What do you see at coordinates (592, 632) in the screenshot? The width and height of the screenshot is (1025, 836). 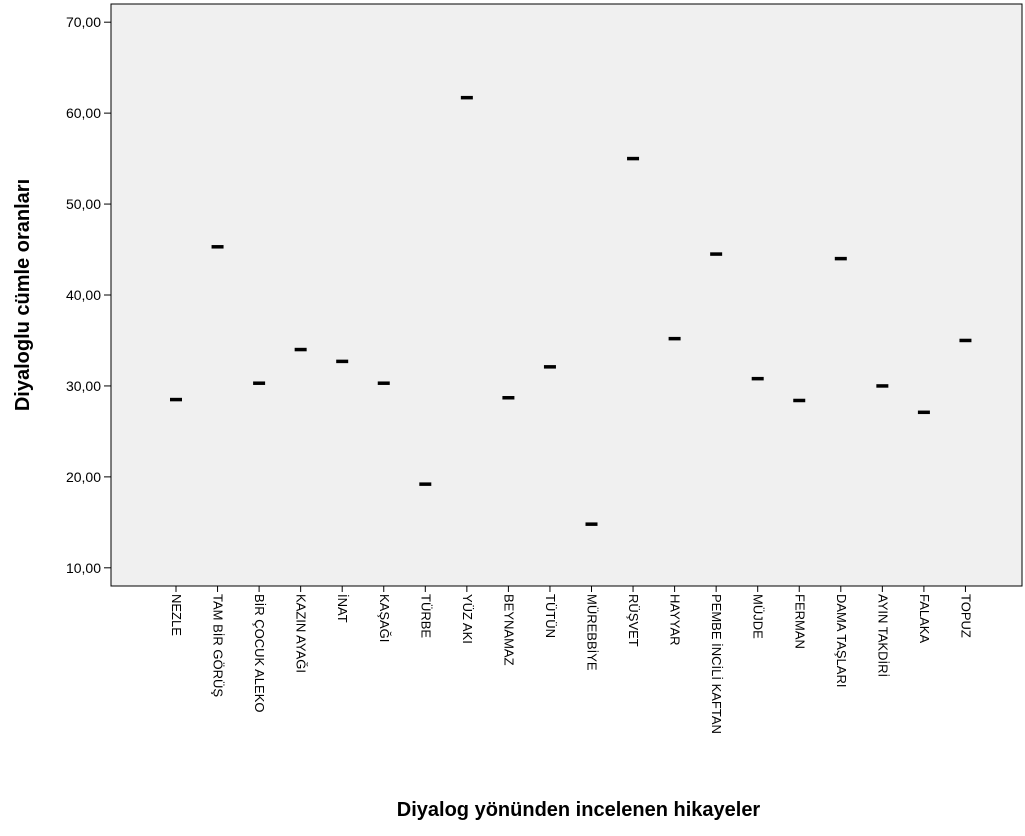 I see `x-tick-label: MÜREBBİYE` at bounding box center [592, 632].